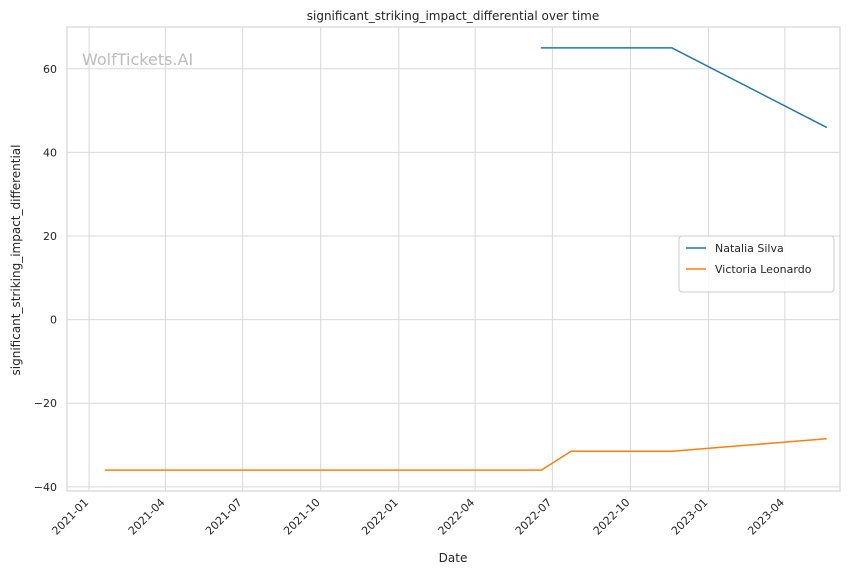 This screenshot has height=575, width=850. I want to click on y-tick-labels: −40 −20 0 20 40 60, so click(45, 278).